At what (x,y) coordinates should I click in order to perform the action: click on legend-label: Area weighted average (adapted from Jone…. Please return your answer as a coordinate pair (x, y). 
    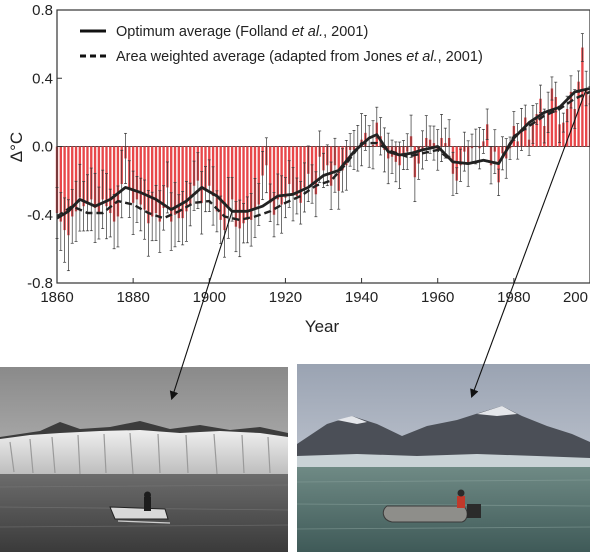
    Looking at the image, I should click on (299, 57).